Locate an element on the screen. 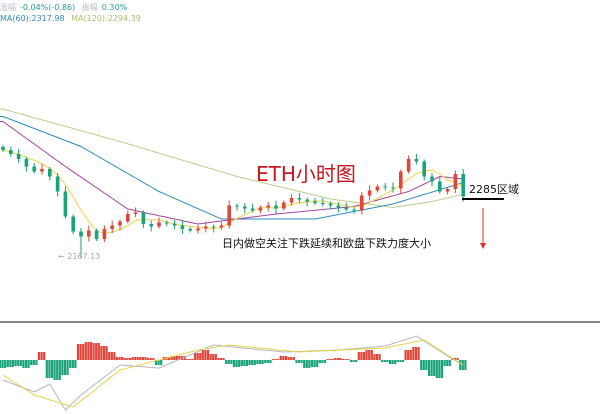 This screenshot has width=600, height=414. zone-label: 2285区域 is located at coordinates (494, 189).